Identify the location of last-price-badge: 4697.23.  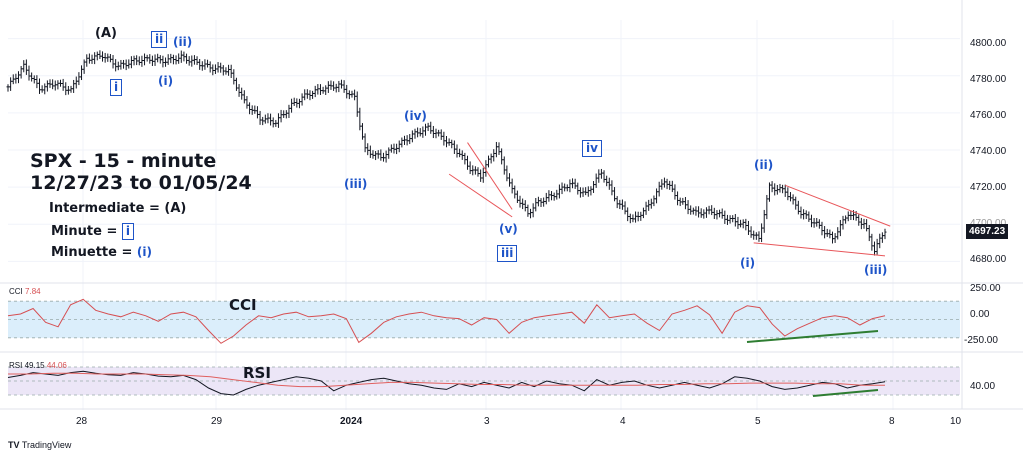
(987, 231).